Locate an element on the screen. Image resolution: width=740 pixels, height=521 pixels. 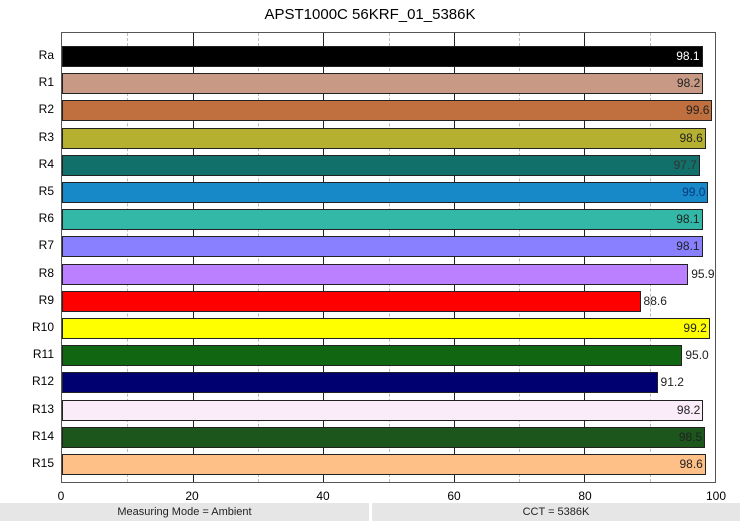
value-label: 95.0 is located at coordinates (697, 355).